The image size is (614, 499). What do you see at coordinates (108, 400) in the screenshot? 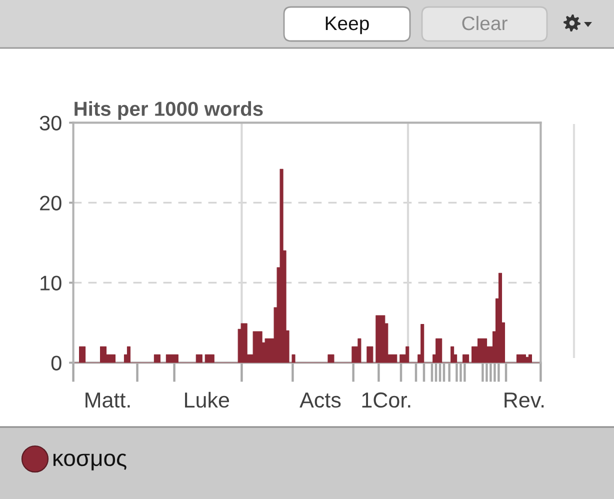
I see `x-tick-label: Matt.` at bounding box center [108, 400].